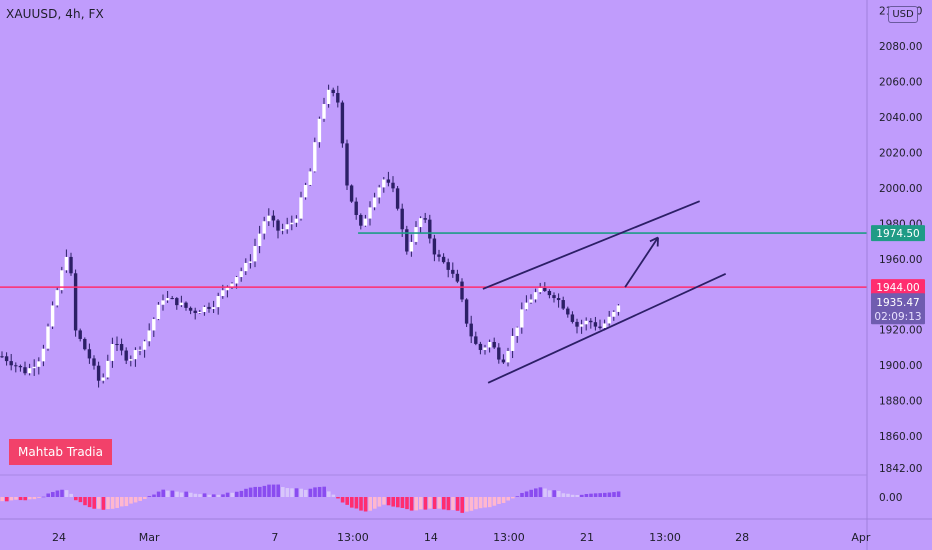 This screenshot has height=550, width=932. I want to click on x-tick-label: 14, so click(431, 537).